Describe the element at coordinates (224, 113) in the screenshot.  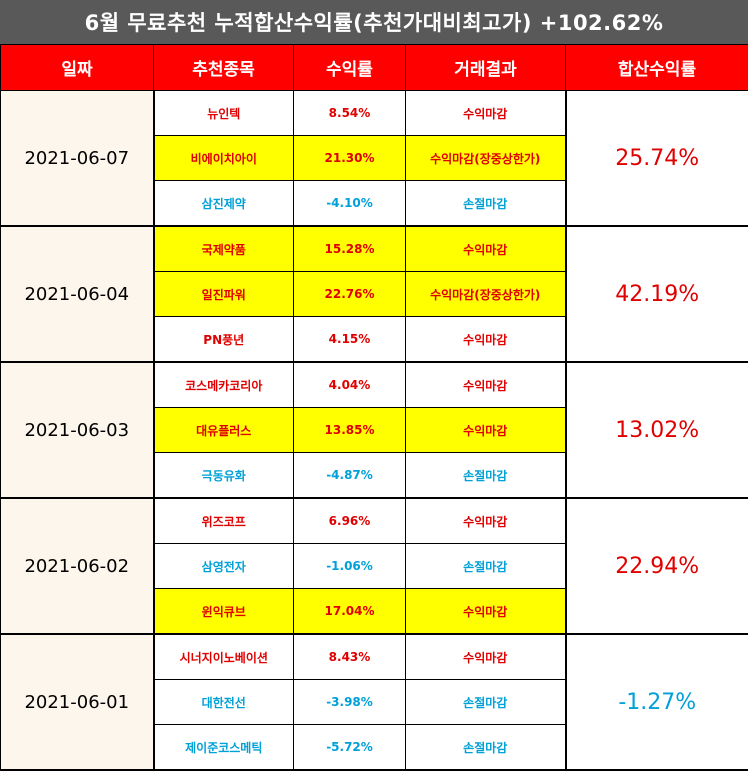
I see `stock-cell: 뉴인텍` at that location.